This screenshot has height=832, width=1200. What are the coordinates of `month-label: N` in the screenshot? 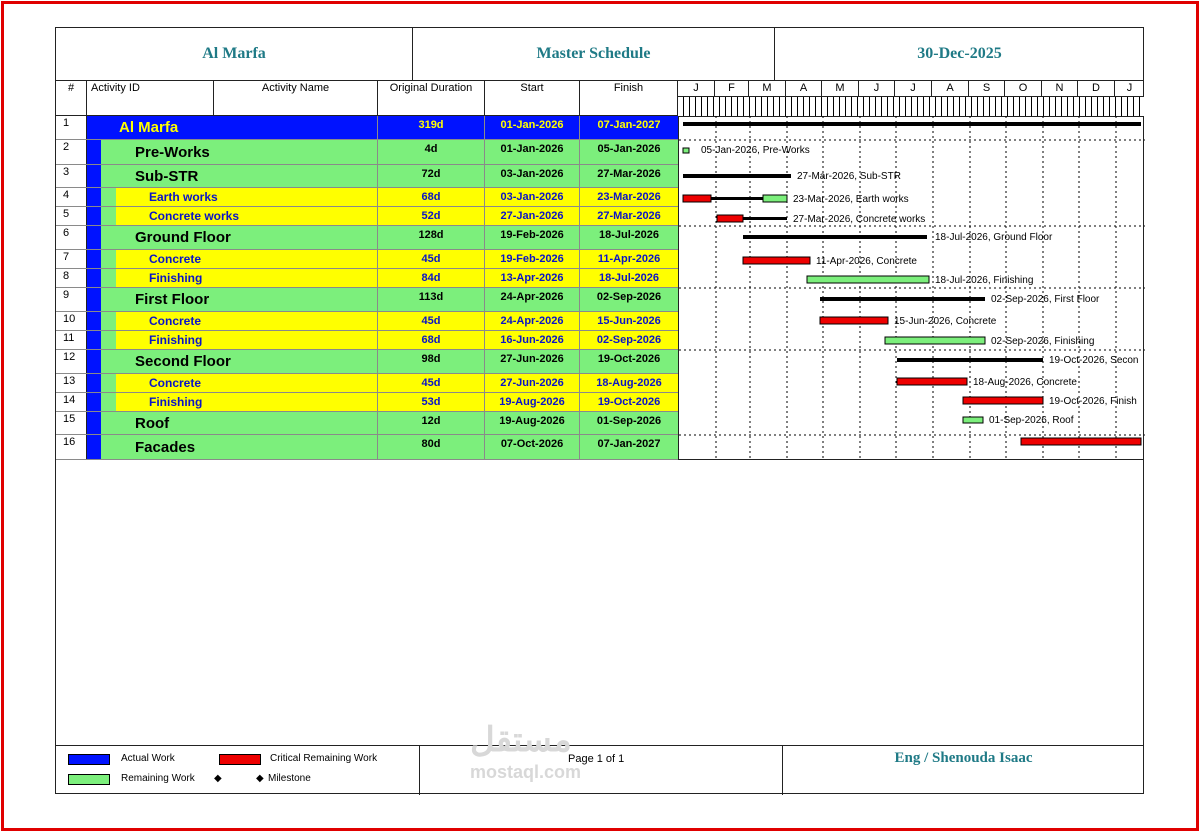 It's located at (1060, 88).